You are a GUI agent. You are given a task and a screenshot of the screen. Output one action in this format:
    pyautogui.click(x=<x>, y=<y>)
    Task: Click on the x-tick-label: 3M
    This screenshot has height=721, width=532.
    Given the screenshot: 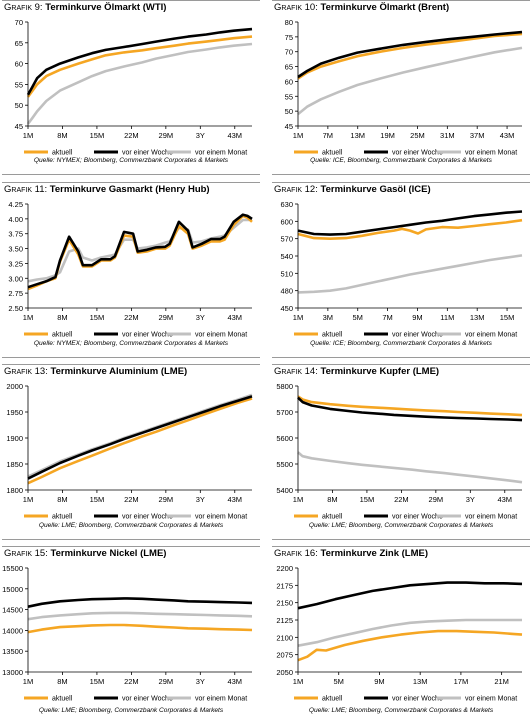 What is the action you would take?
    pyautogui.click(x=328, y=317)
    